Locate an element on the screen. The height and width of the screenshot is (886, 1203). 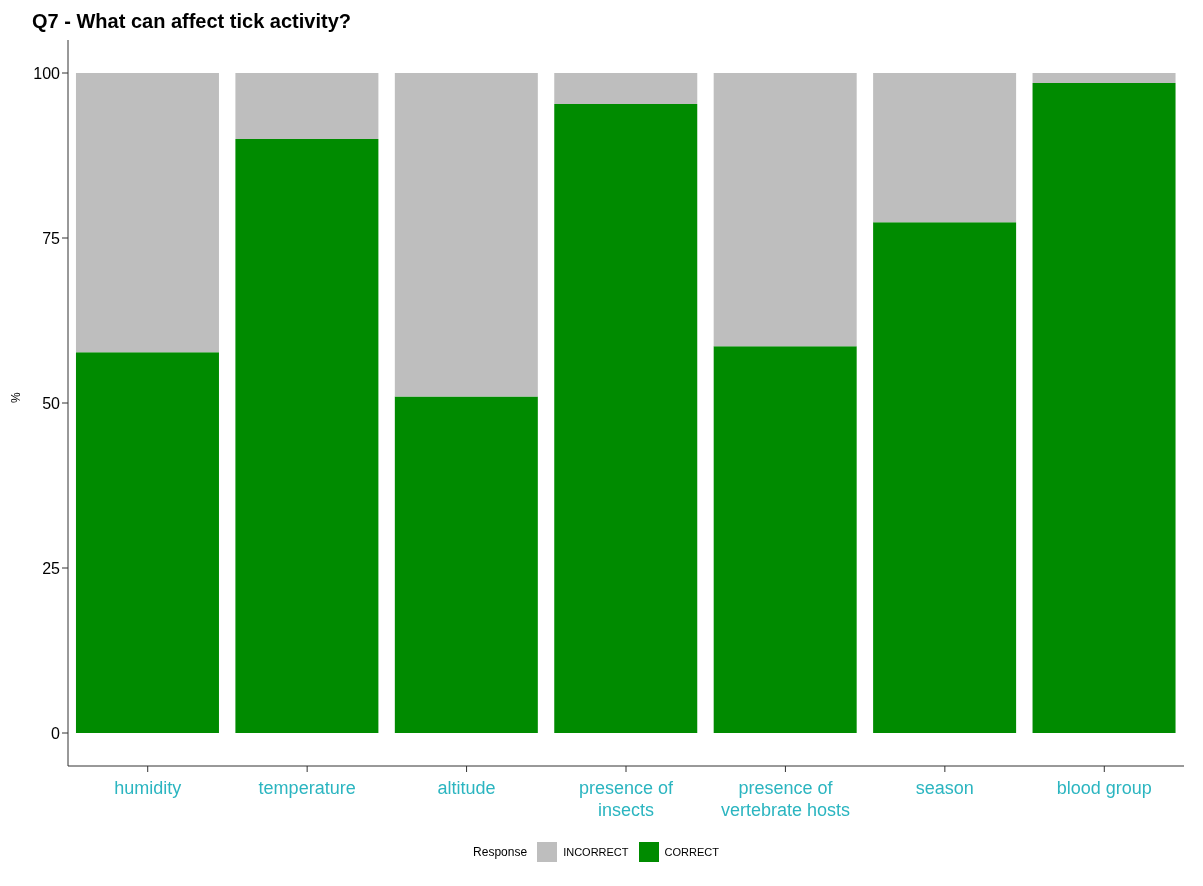
x-tick-label: presence of vertebrate hosts is located at coordinates (785, 799).